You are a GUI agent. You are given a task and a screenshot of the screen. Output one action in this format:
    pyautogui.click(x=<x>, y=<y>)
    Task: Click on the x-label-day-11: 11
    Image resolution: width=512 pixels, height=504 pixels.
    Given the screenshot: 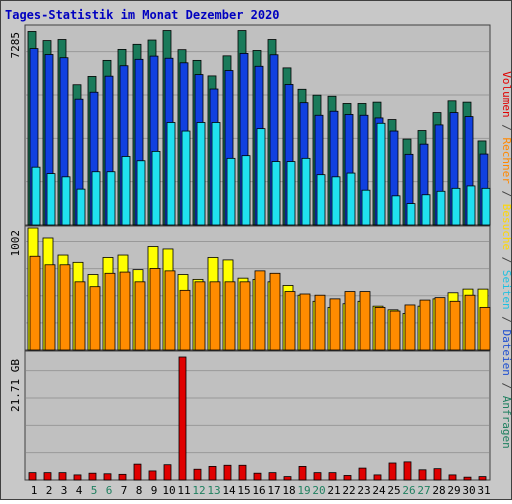 What is the action you would take?
    pyautogui.click(x=183, y=490)
    